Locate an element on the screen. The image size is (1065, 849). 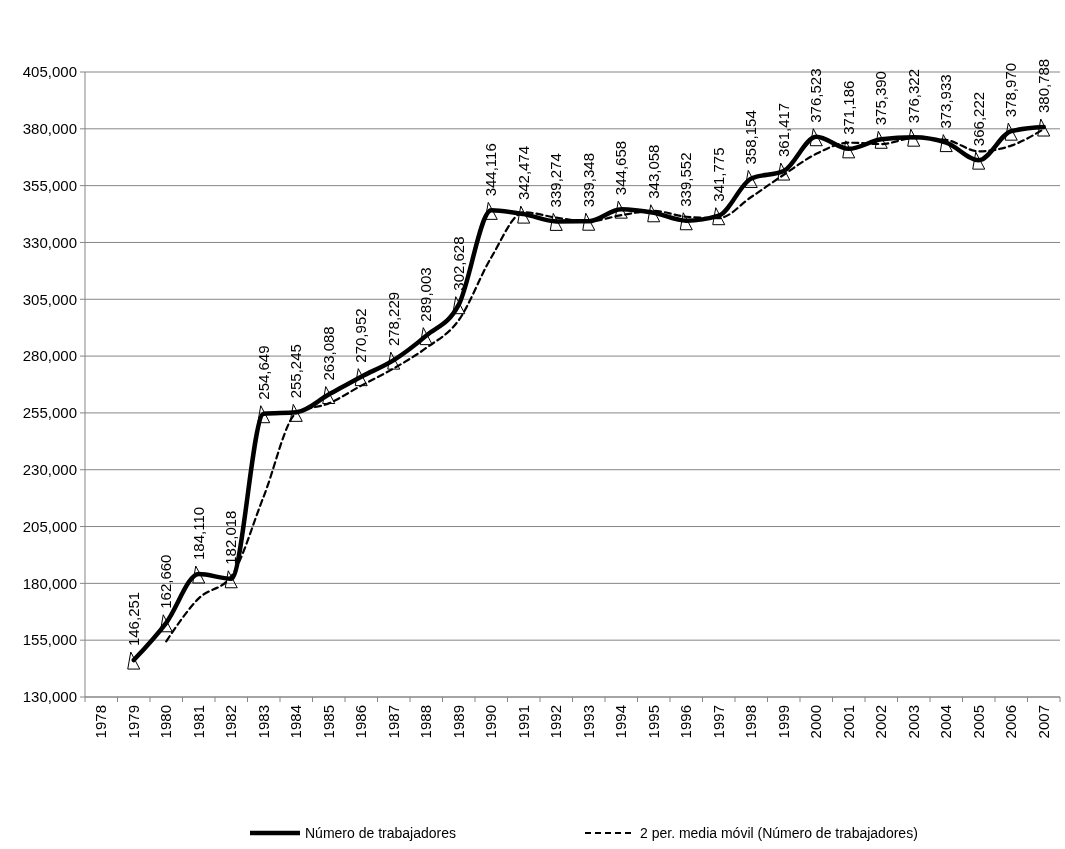
data-label: 378,970 is located at coordinates (1011, 90).